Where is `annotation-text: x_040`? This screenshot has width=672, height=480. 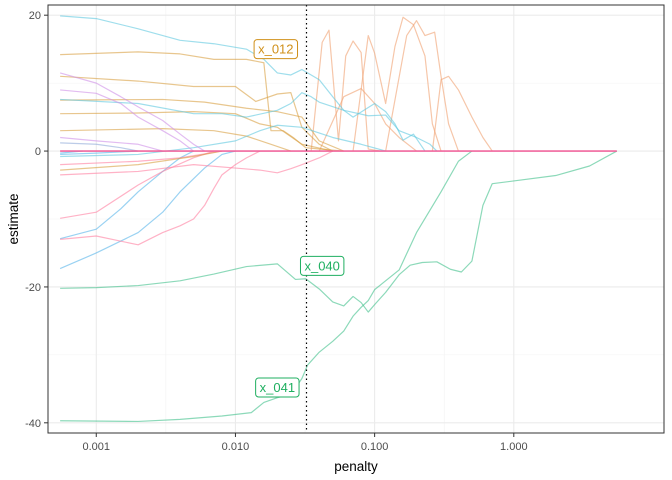 annotation-text: x_040 is located at coordinates (321, 265).